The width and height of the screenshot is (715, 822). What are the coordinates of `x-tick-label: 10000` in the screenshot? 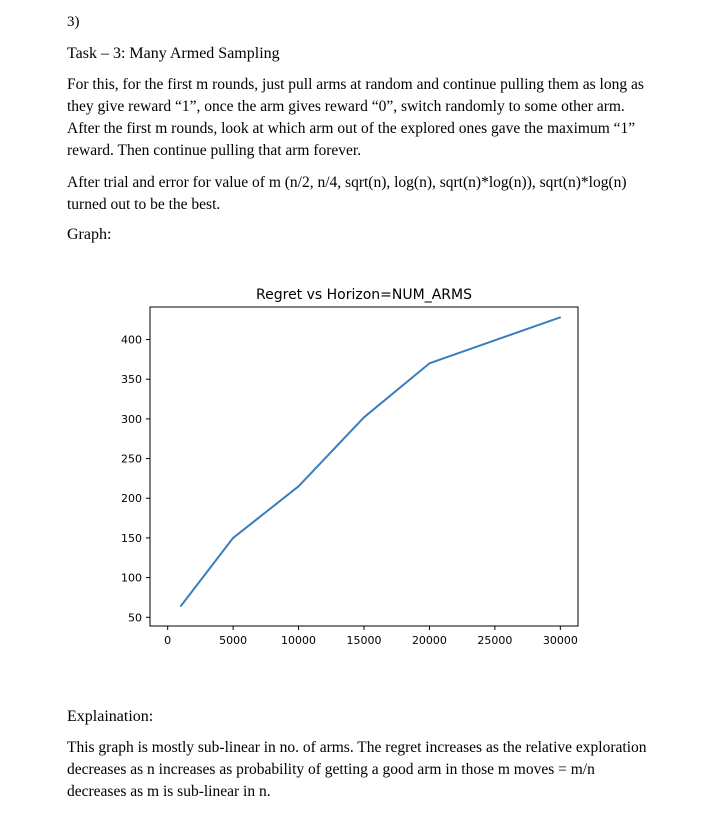 It's located at (298, 640).